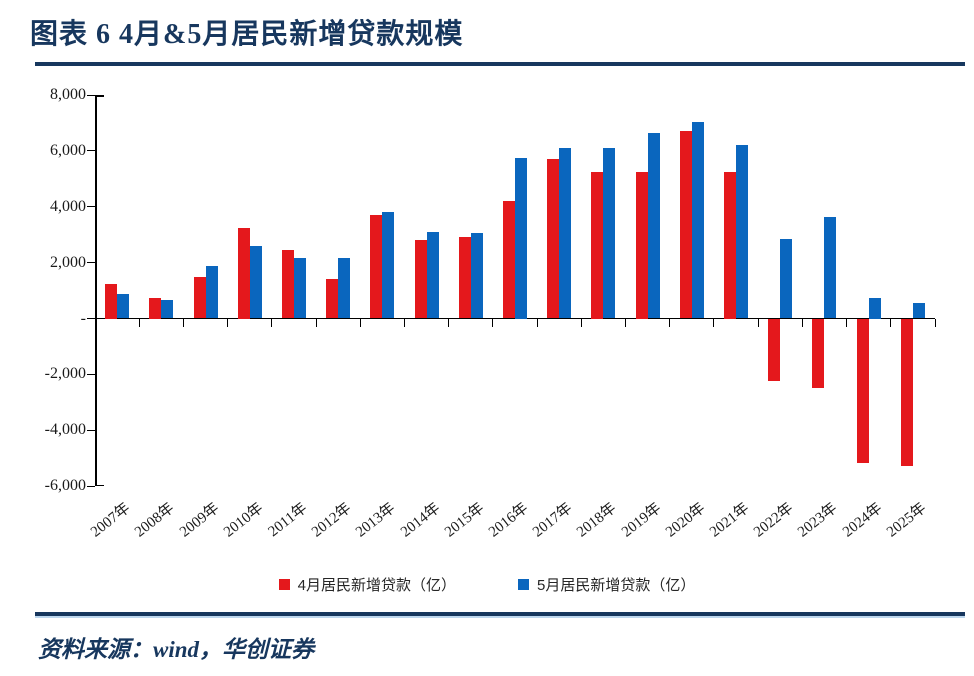  What do you see at coordinates (500, 64) in the screenshot?
I see `title-divider-line` at bounding box center [500, 64].